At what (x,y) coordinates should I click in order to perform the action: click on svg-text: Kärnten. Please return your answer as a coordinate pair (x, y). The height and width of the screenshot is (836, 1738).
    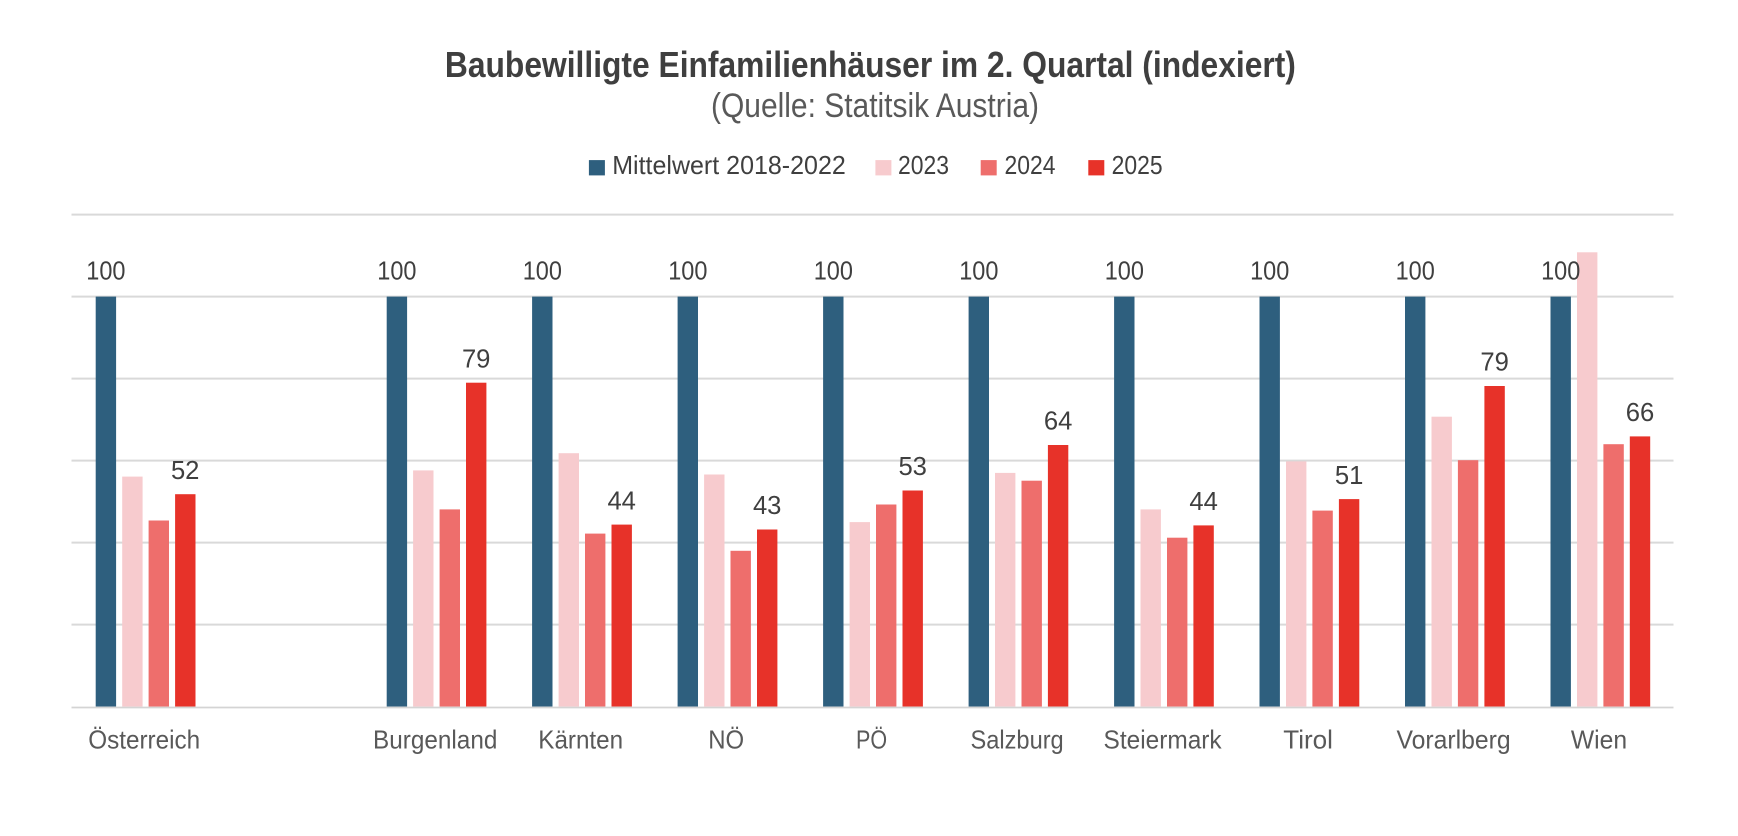
    Looking at the image, I should click on (580, 740).